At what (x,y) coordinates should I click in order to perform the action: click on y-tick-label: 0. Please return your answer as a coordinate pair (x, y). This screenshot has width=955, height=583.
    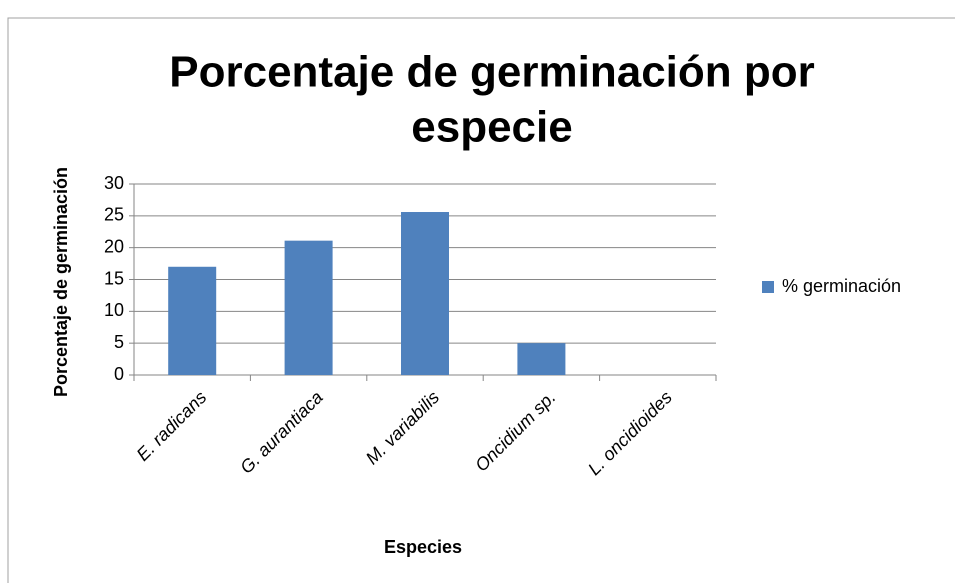
    Looking at the image, I should click on (119, 374).